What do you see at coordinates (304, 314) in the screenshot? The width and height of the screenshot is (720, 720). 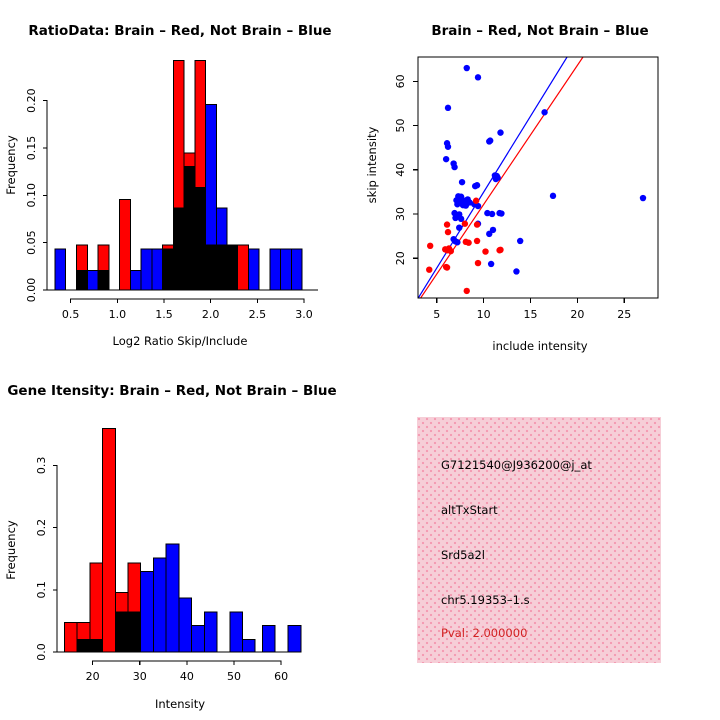 I see `ratio-x-tick-label: 3.0` at bounding box center [304, 314].